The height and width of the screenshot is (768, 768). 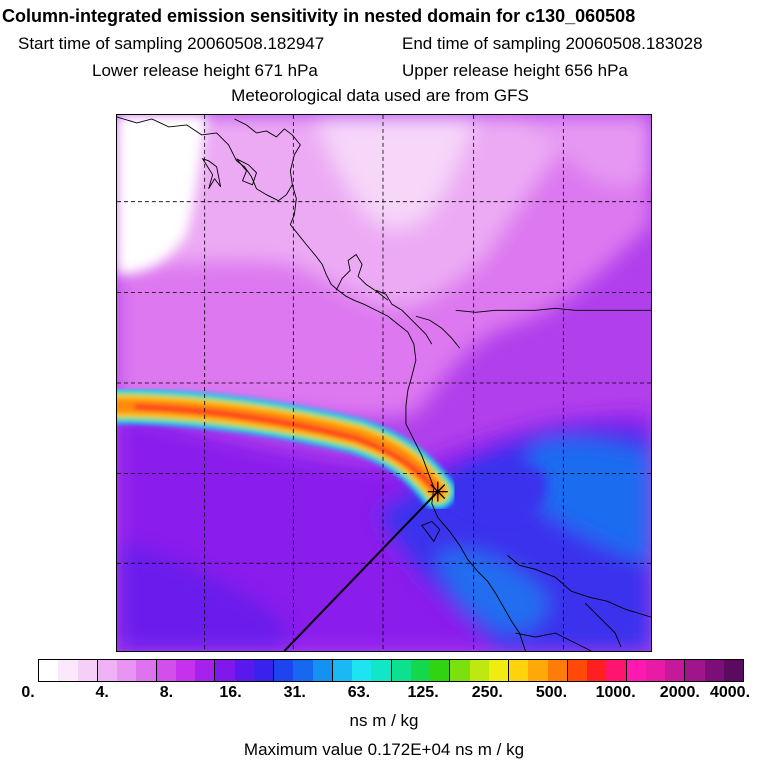 What do you see at coordinates (361, 570) in the screenshot?
I see `flight-track-line` at bounding box center [361, 570].